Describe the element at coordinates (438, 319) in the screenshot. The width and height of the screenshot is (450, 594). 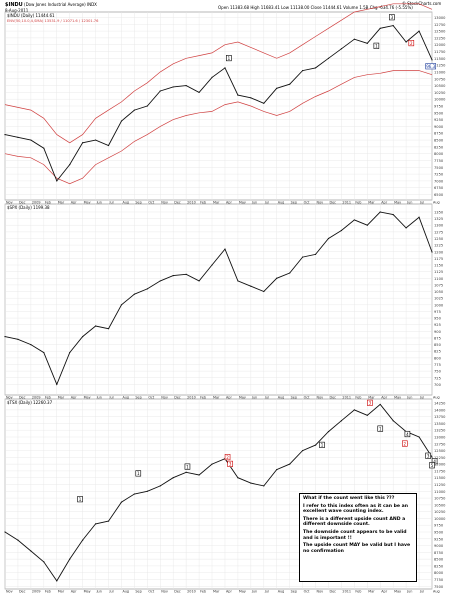
I see `y-tick-label: 950` at that location.